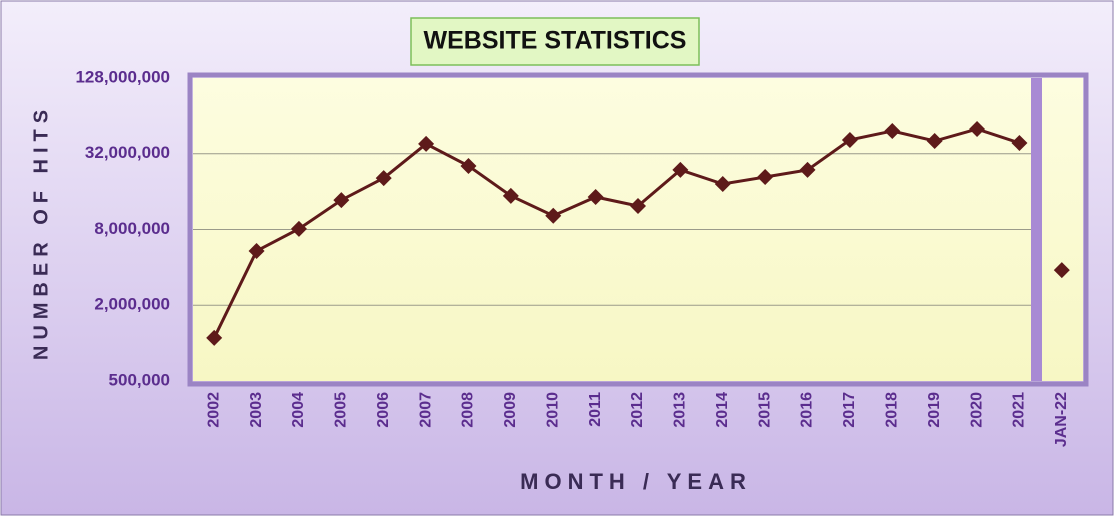 The width and height of the screenshot is (1120, 521). What do you see at coordinates (636, 481) in the screenshot?
I see `x-axis-label: MONTH / YEAR` at bounding box center [636, 481].